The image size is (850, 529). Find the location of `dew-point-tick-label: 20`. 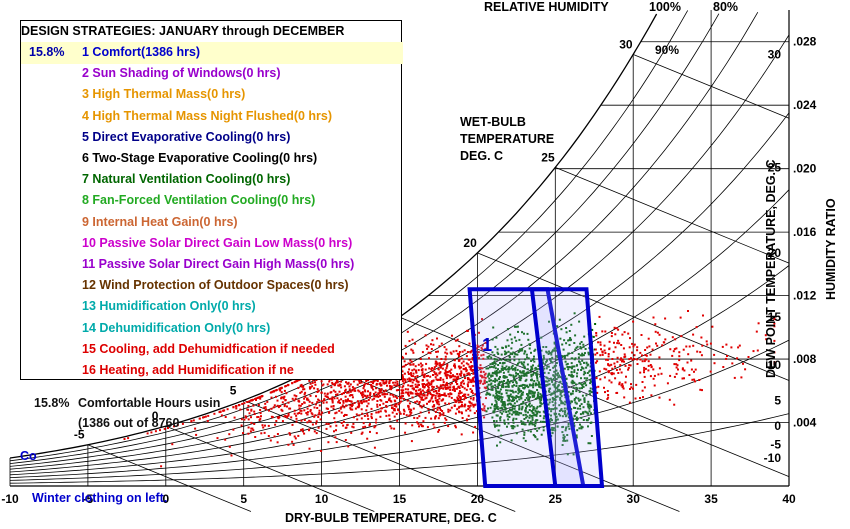

dew-point-tick-label: 20 is located at coordinates (775, 253).